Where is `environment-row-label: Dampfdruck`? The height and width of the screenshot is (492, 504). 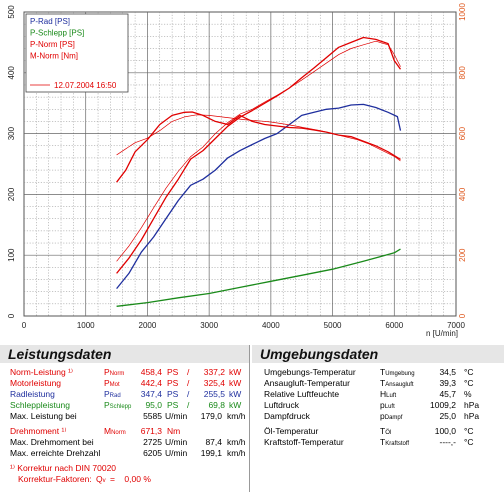
environment-row-label: Dampfdruck is located at coordinates (287, 416).